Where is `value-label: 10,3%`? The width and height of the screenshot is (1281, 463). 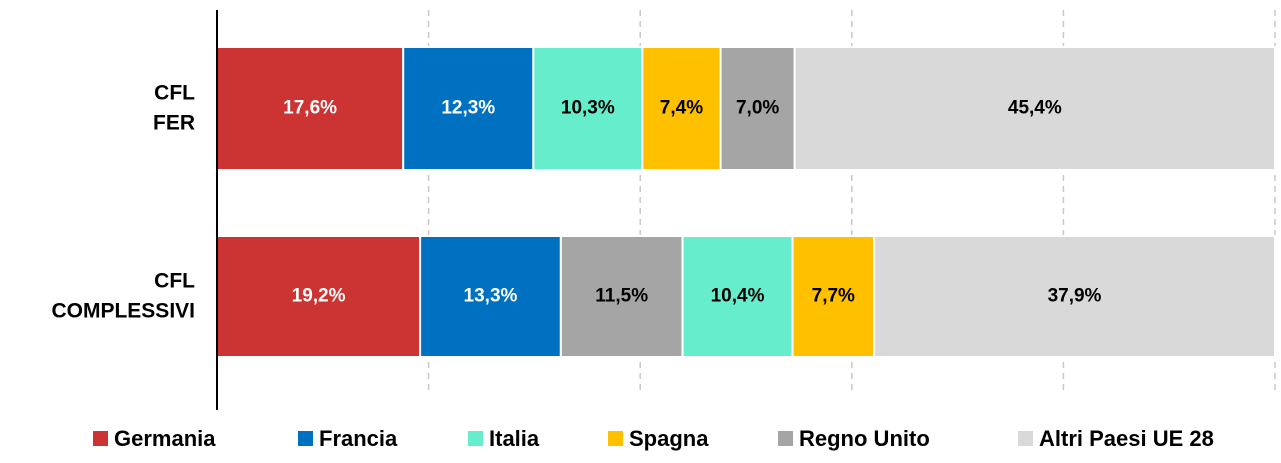
value-label: 10,3% is located at coordinates (588, 108).